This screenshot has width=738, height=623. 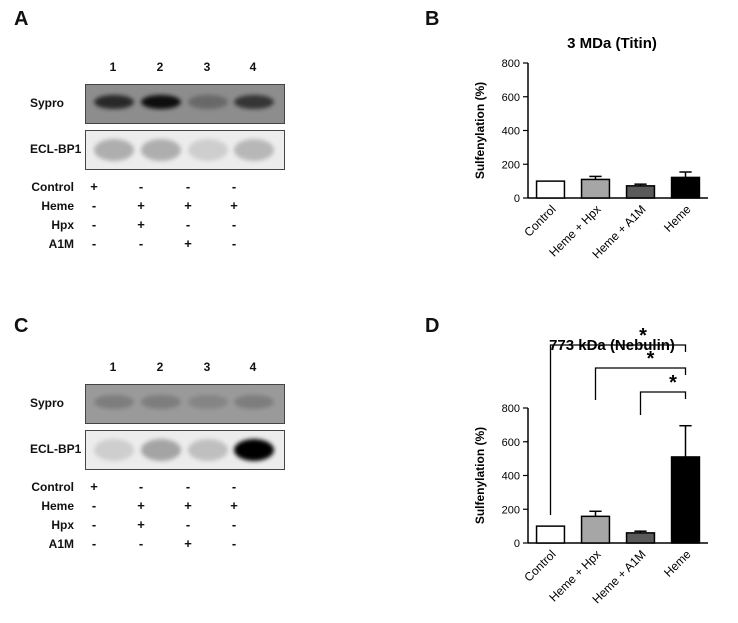 What do you see at coordinates (47, 403) in the screenshot?
I see `blot-label: Sypro` at bounding box center [47, 403].